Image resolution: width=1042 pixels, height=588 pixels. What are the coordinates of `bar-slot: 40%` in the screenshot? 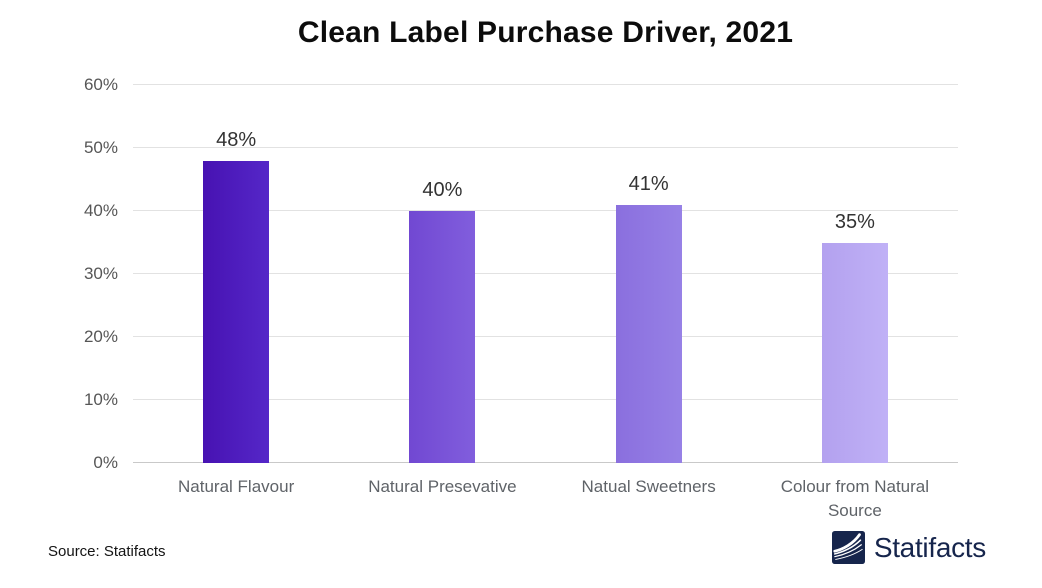 It's located at (442, 274).